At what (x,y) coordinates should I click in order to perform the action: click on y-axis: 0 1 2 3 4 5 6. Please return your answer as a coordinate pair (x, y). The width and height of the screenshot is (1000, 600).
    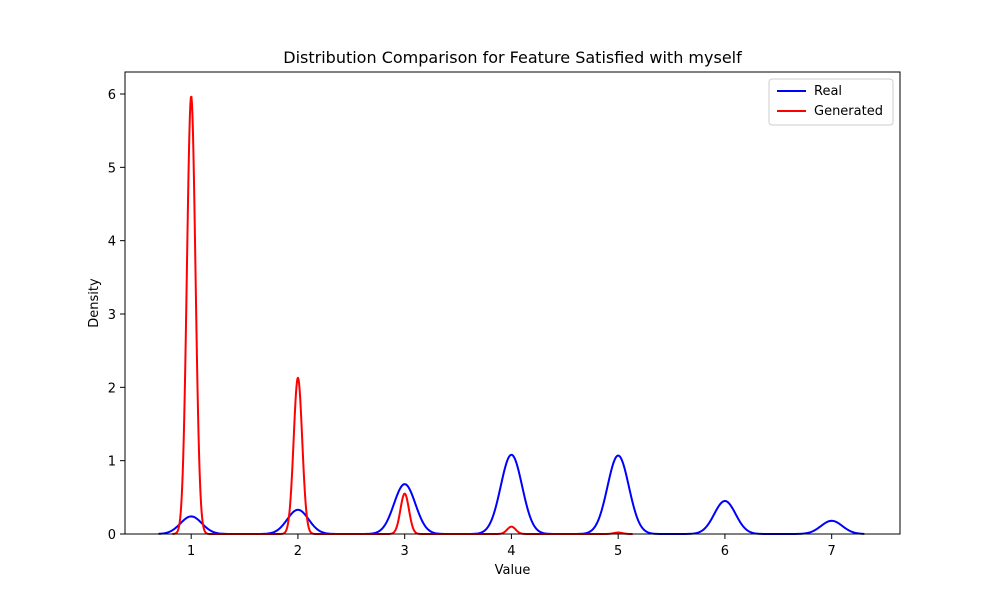
    Looking at the image, I should click on (116, 315).